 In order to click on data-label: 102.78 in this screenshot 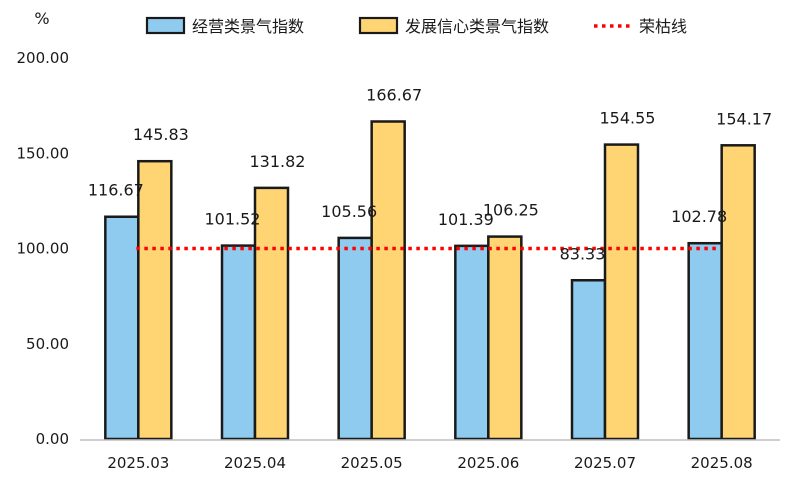, I will do `click(699, 216)`.